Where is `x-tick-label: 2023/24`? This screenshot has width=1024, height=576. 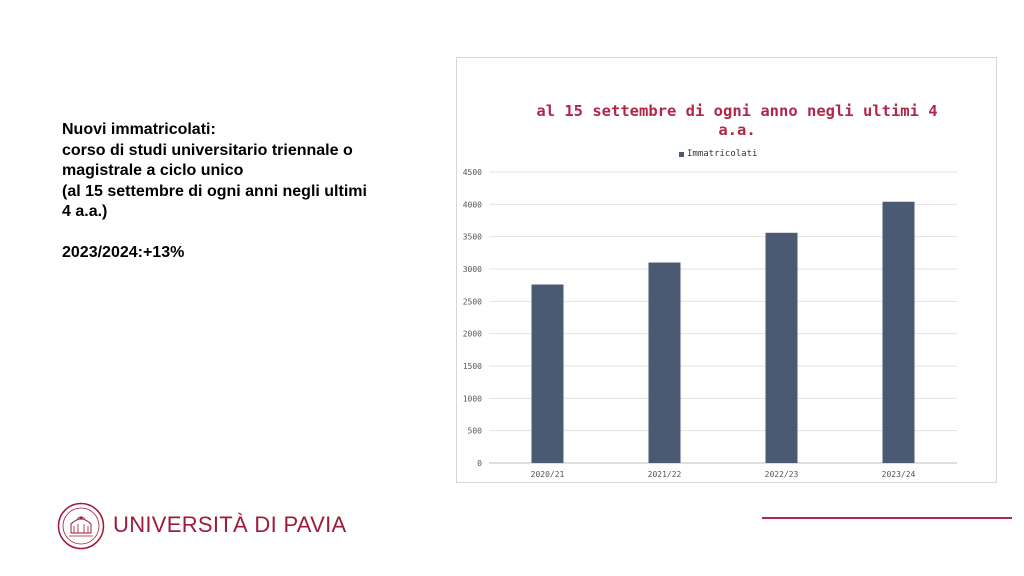
x-tick-label: 2023/24 is located at coordinates (899, 474).